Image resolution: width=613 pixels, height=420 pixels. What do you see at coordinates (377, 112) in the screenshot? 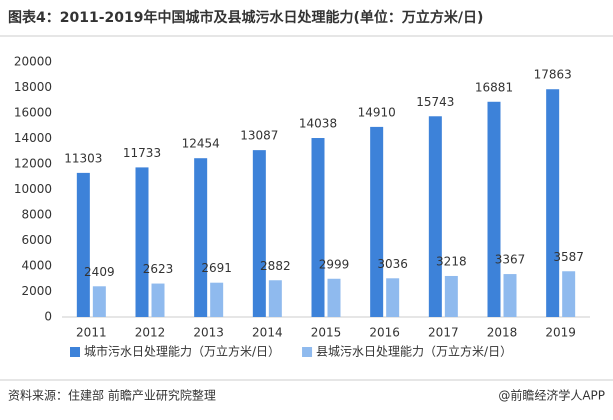
I see `data-label: 14910` at bounding box center [377, 112].